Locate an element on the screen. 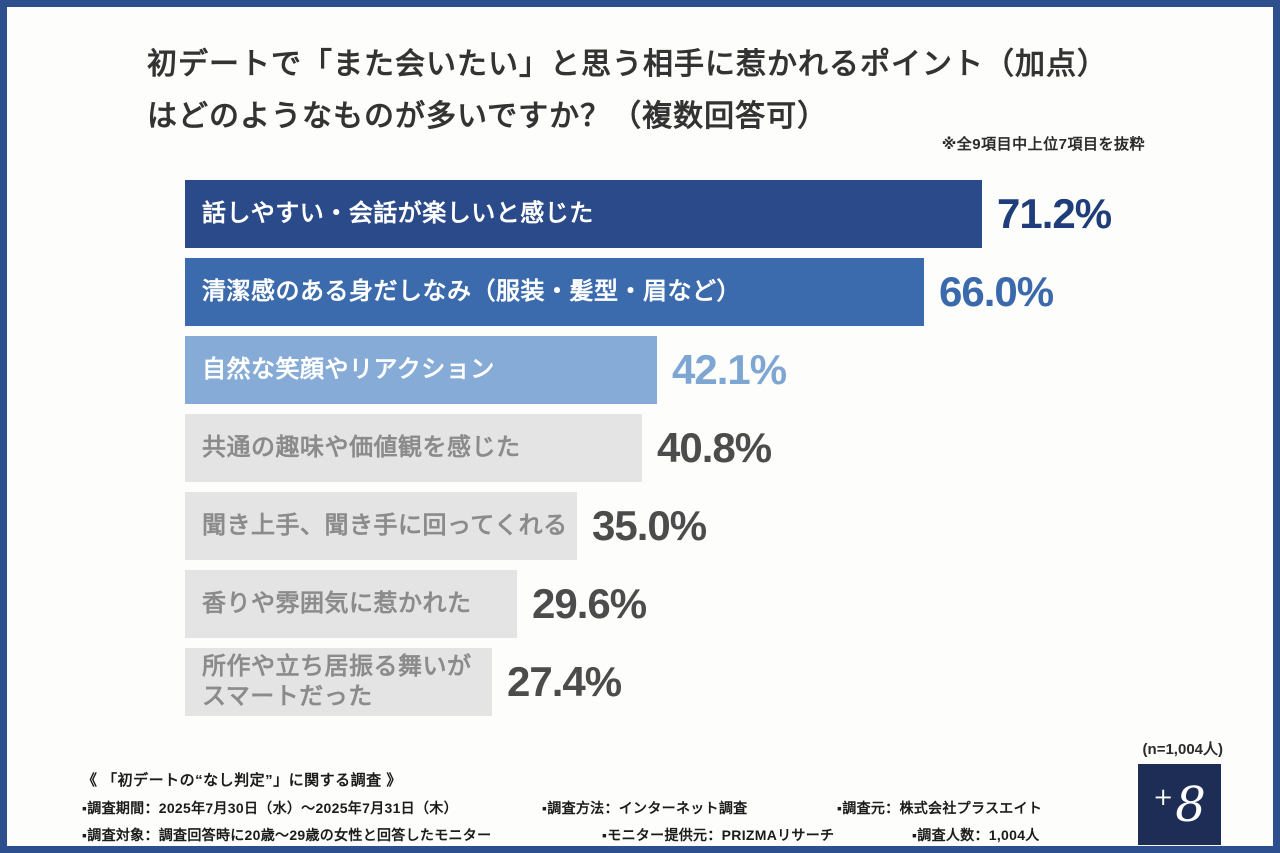 The width and height of the screenshot is (1280, 853). bar-label: 所作や立ち居振る舞いが スマートだった is located at coordinates (337, 681).